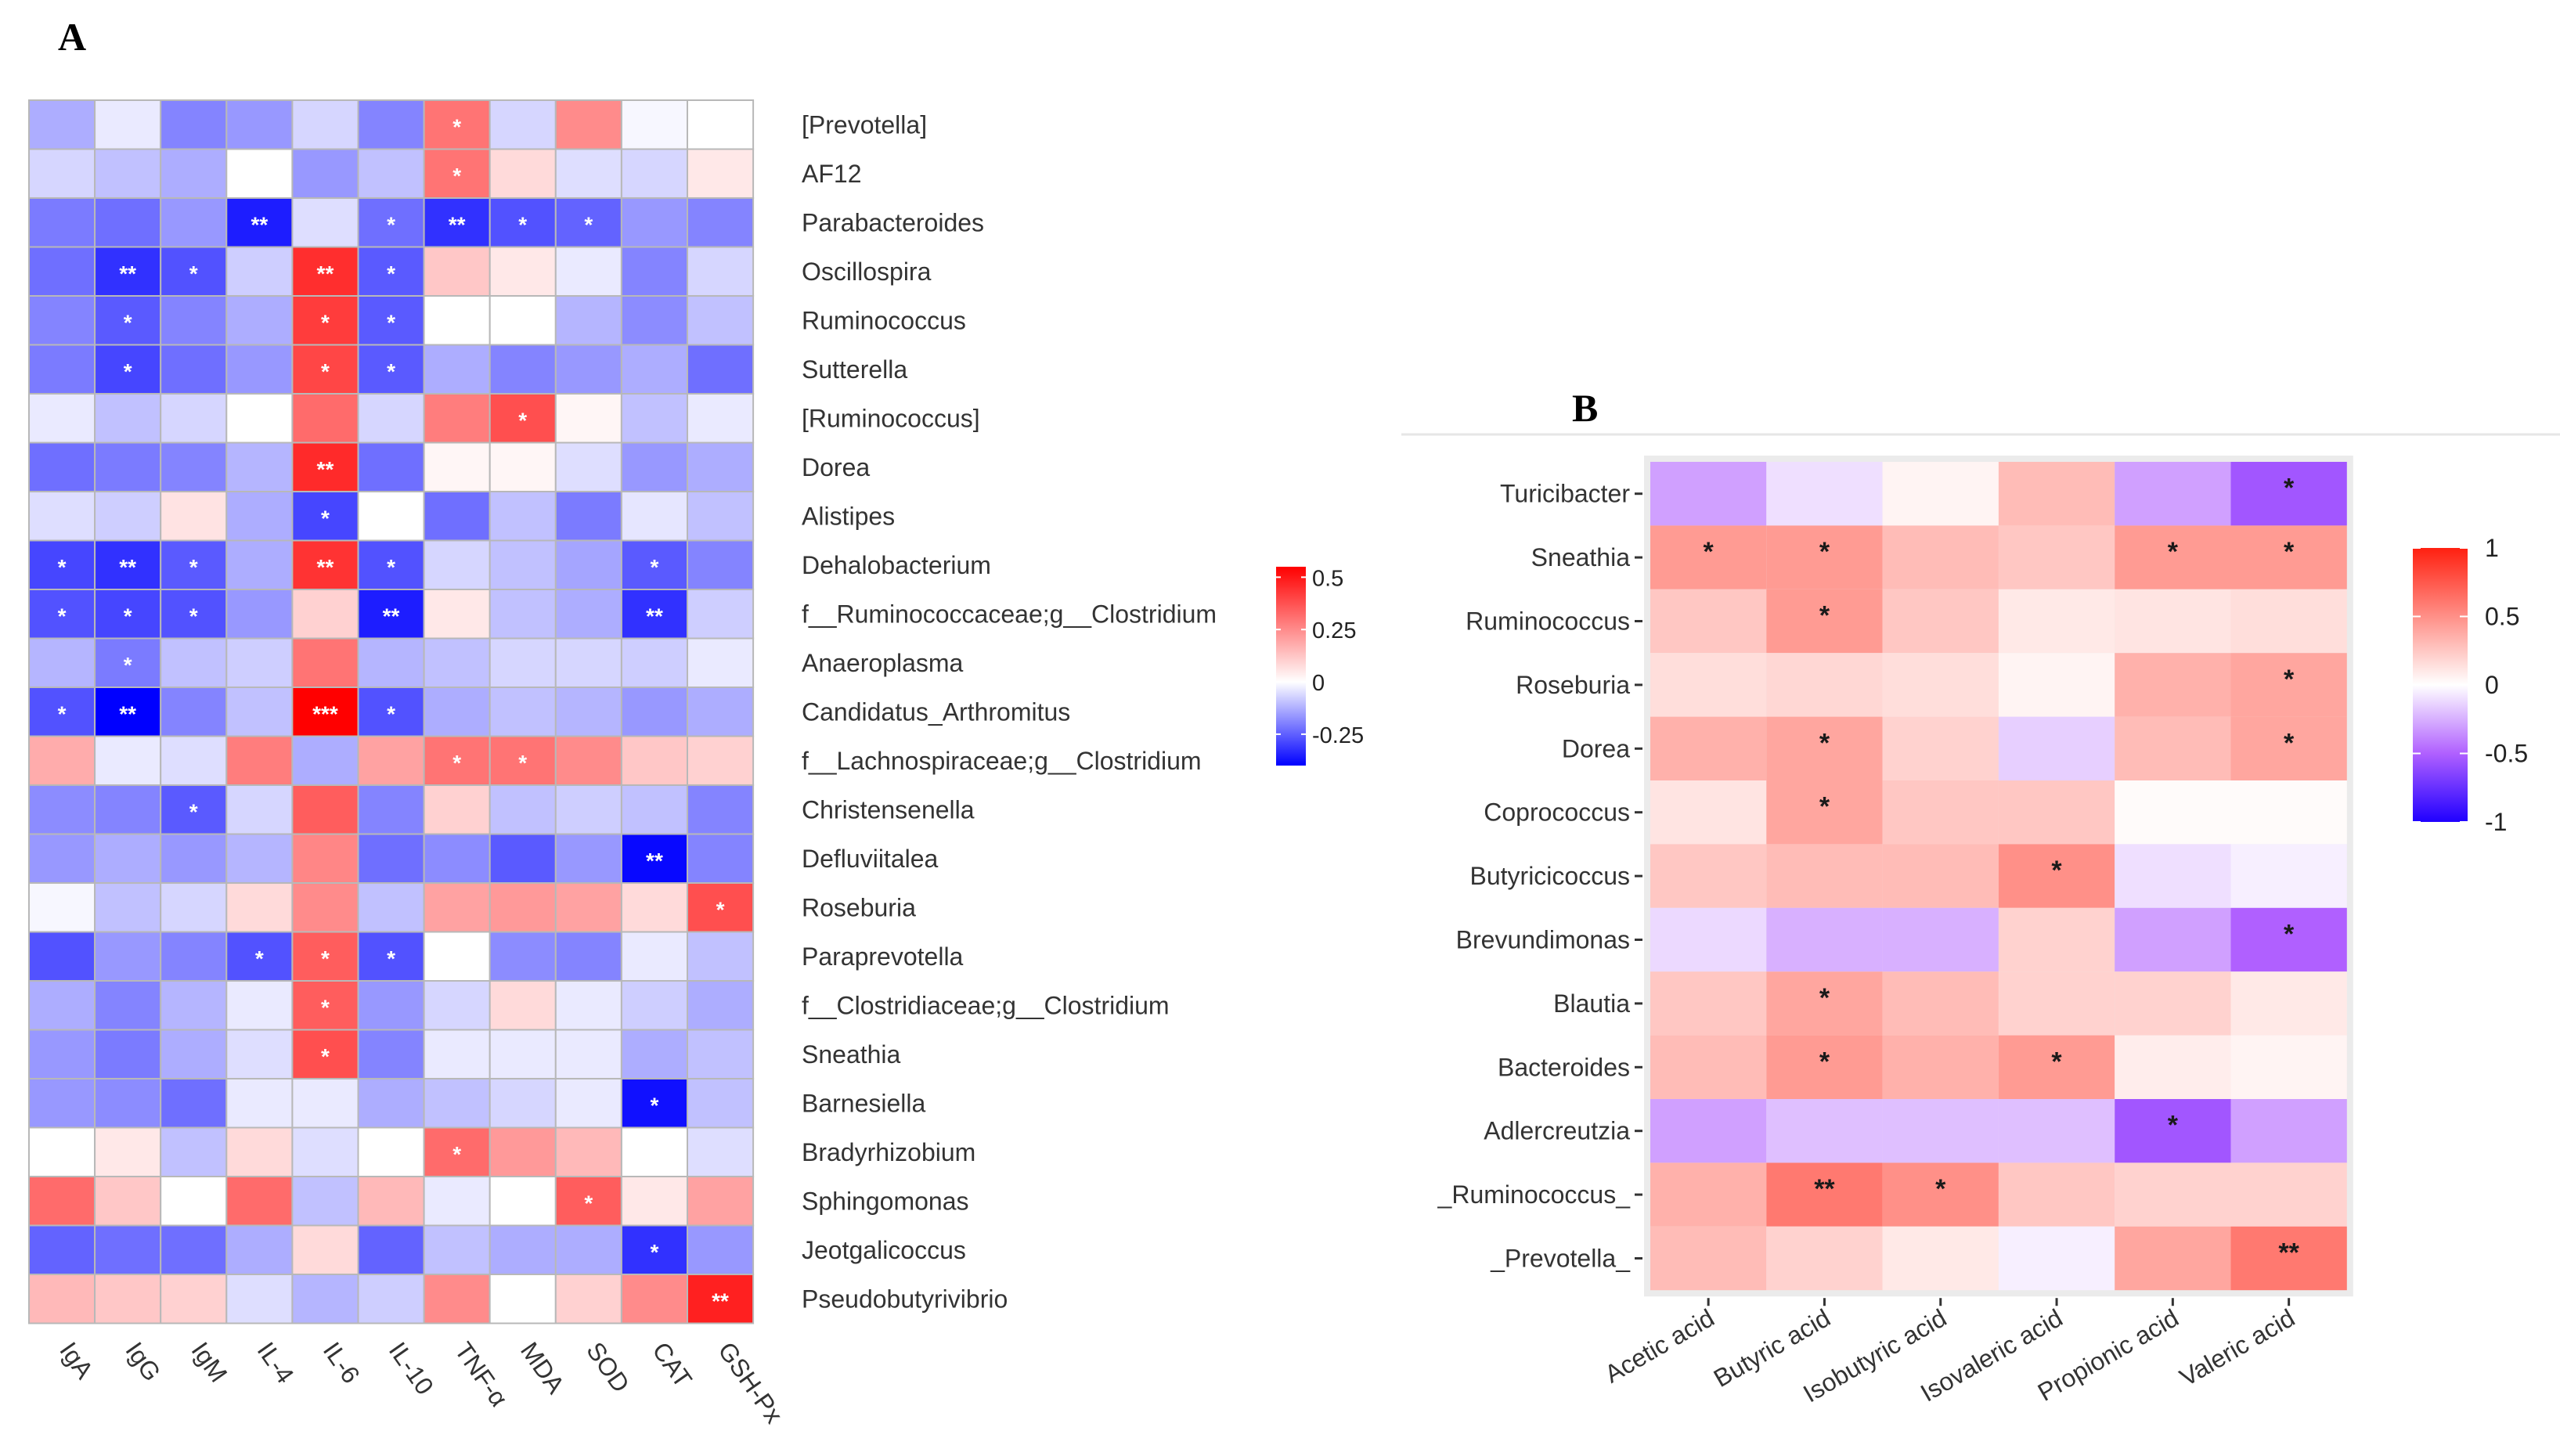  I want to click on cell-coprococcus-acetic-acid, so click(1708, 812).